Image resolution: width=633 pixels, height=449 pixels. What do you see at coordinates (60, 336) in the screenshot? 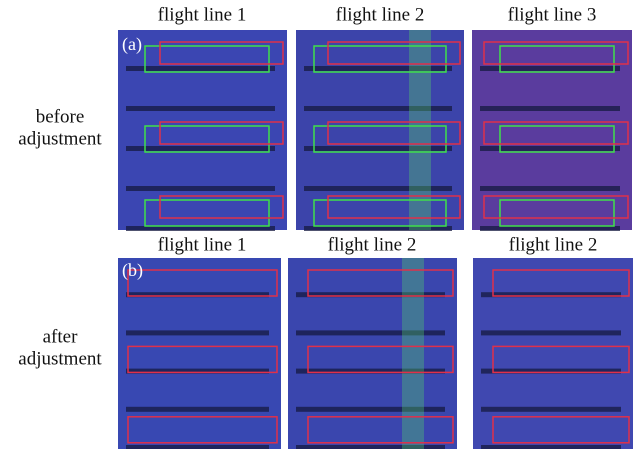
I see `row-label: after` at bounding box center [60, 336].